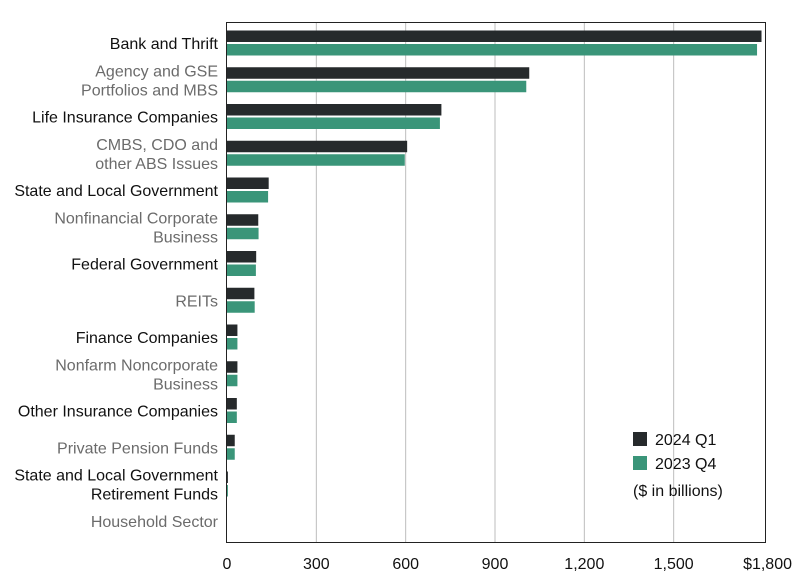  Describe the element at coordinates (405, 564) in the screenshot. I see `x-tick-label: 600` at that location.